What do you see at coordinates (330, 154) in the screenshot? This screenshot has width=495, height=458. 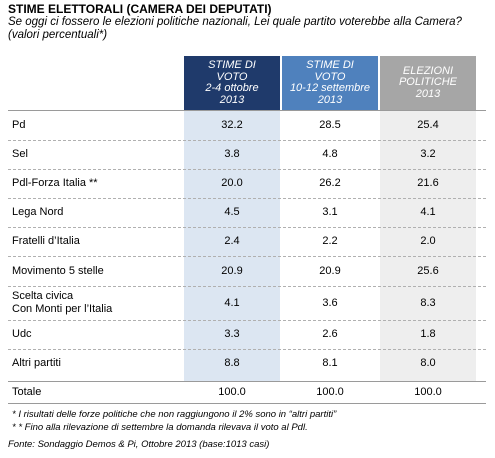 I see `table-cell: 4.8` at bounding box center [330, 154].